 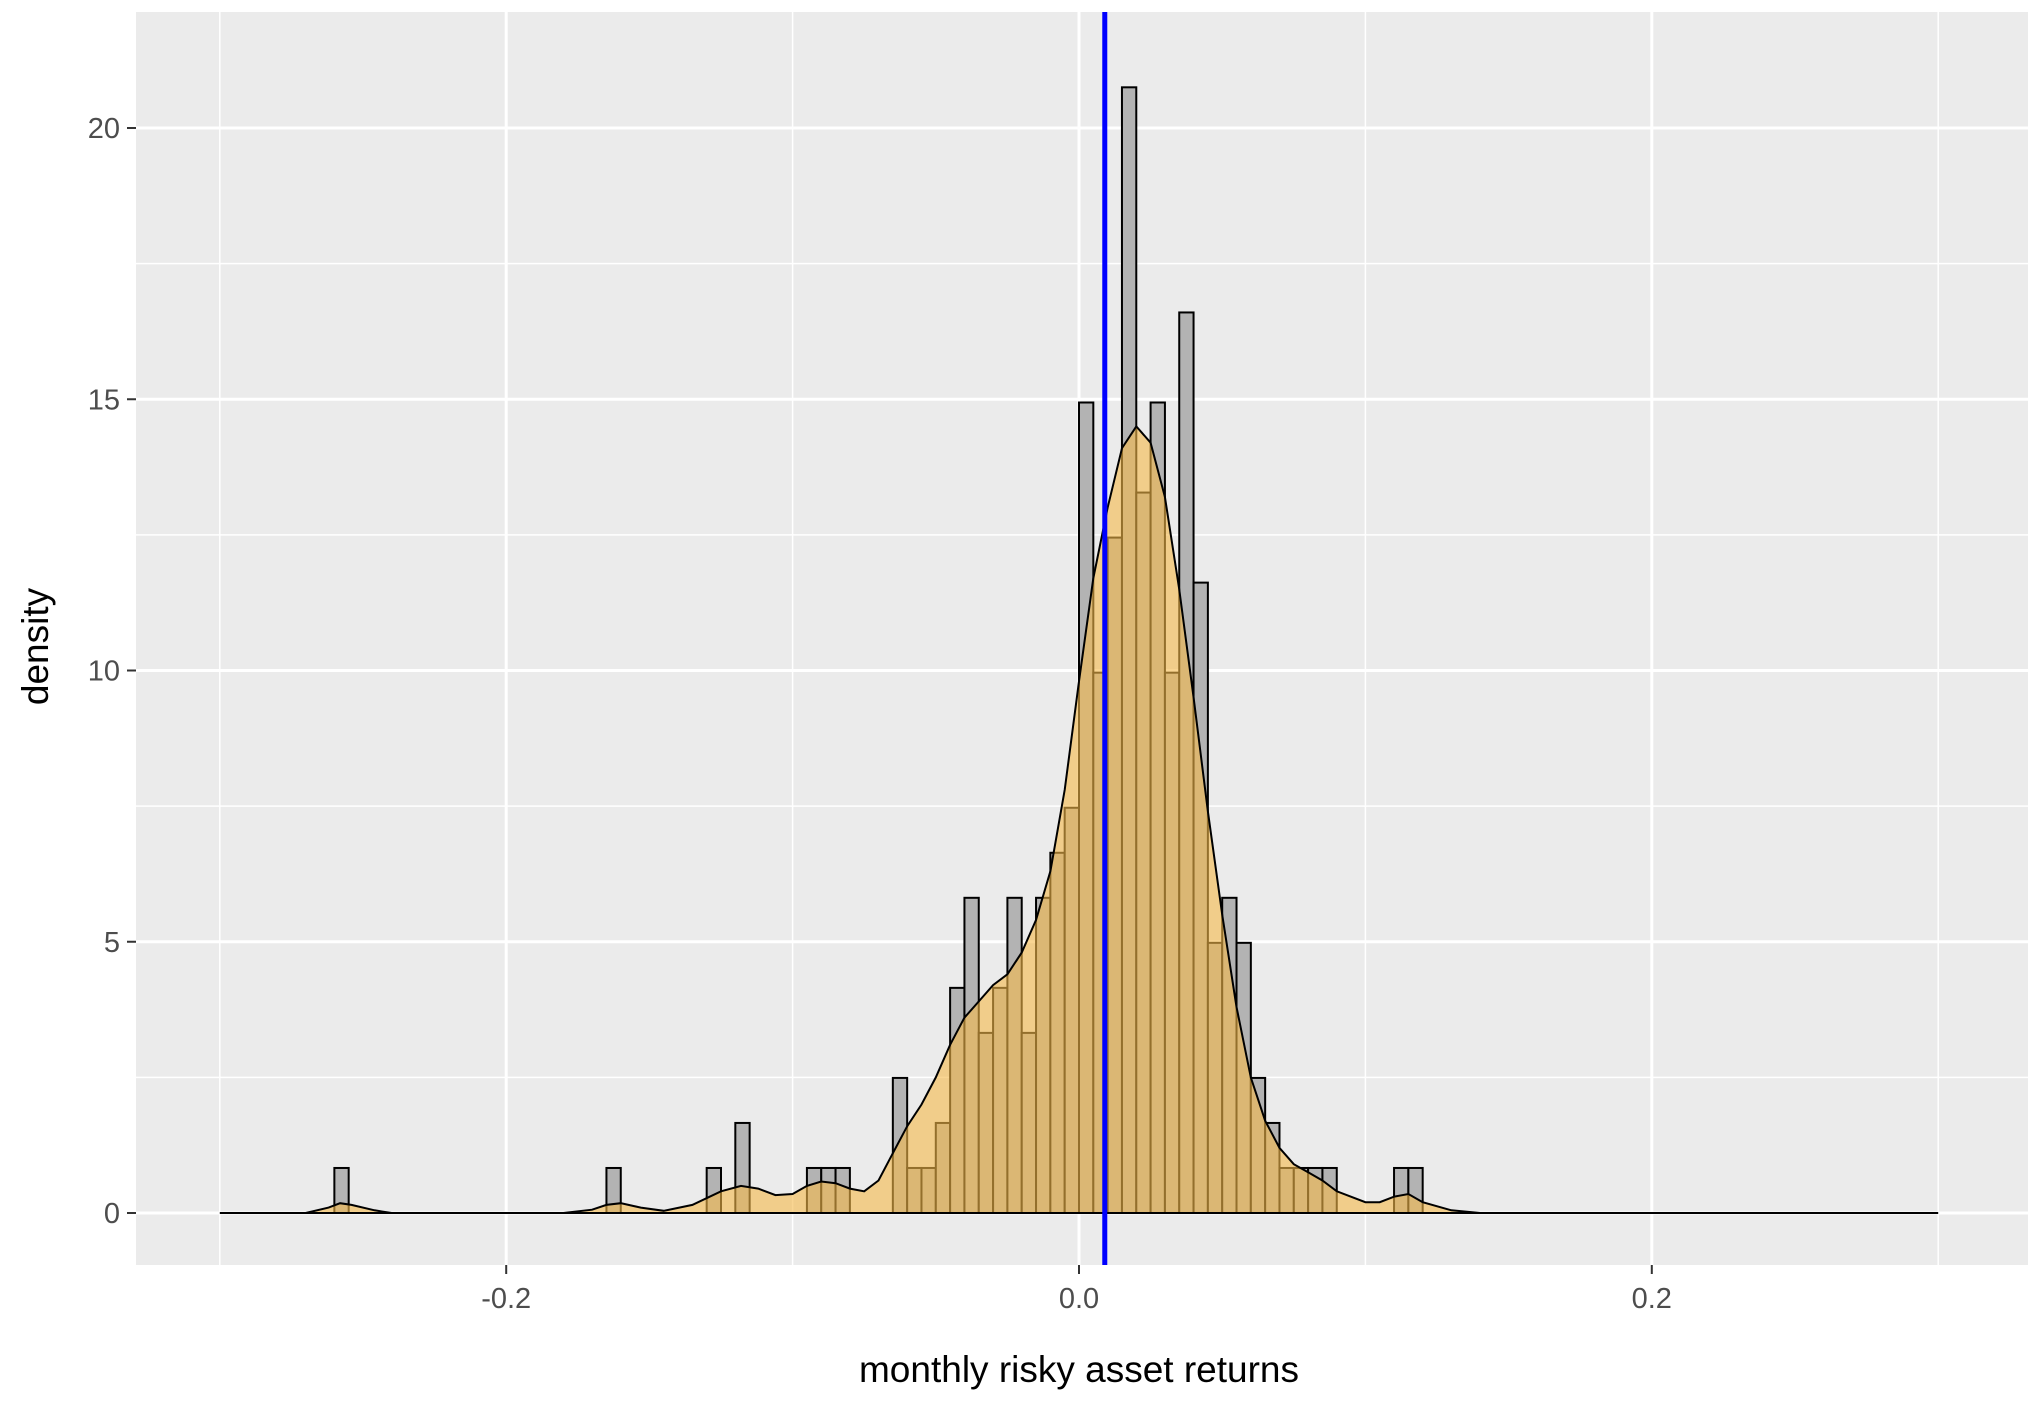 I want to click on y-tick-label: 20, so click(x=104, y=129).